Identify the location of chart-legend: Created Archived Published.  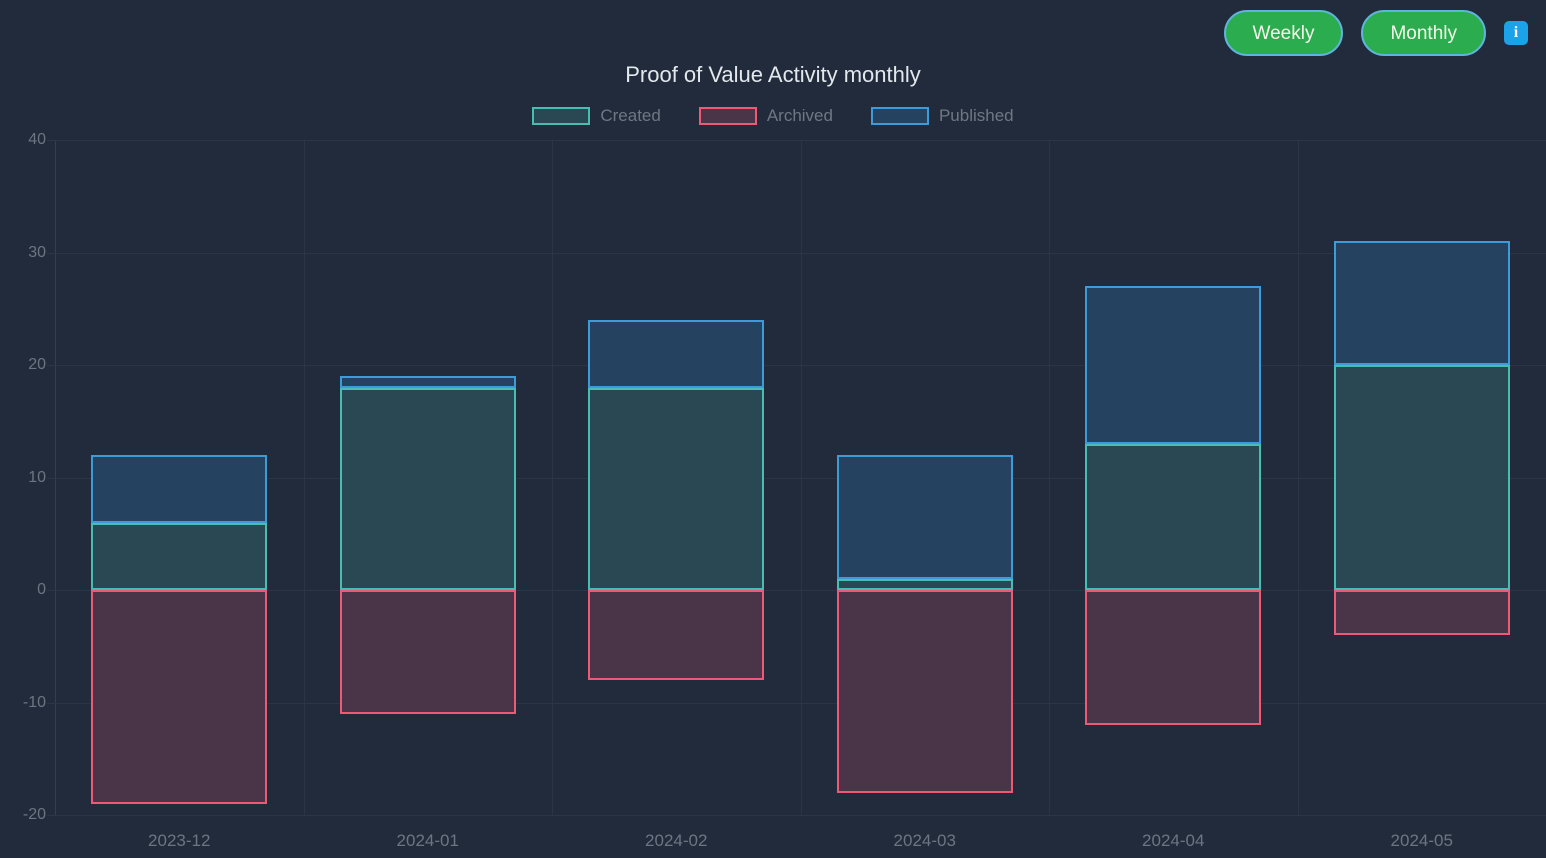
(773, 116).